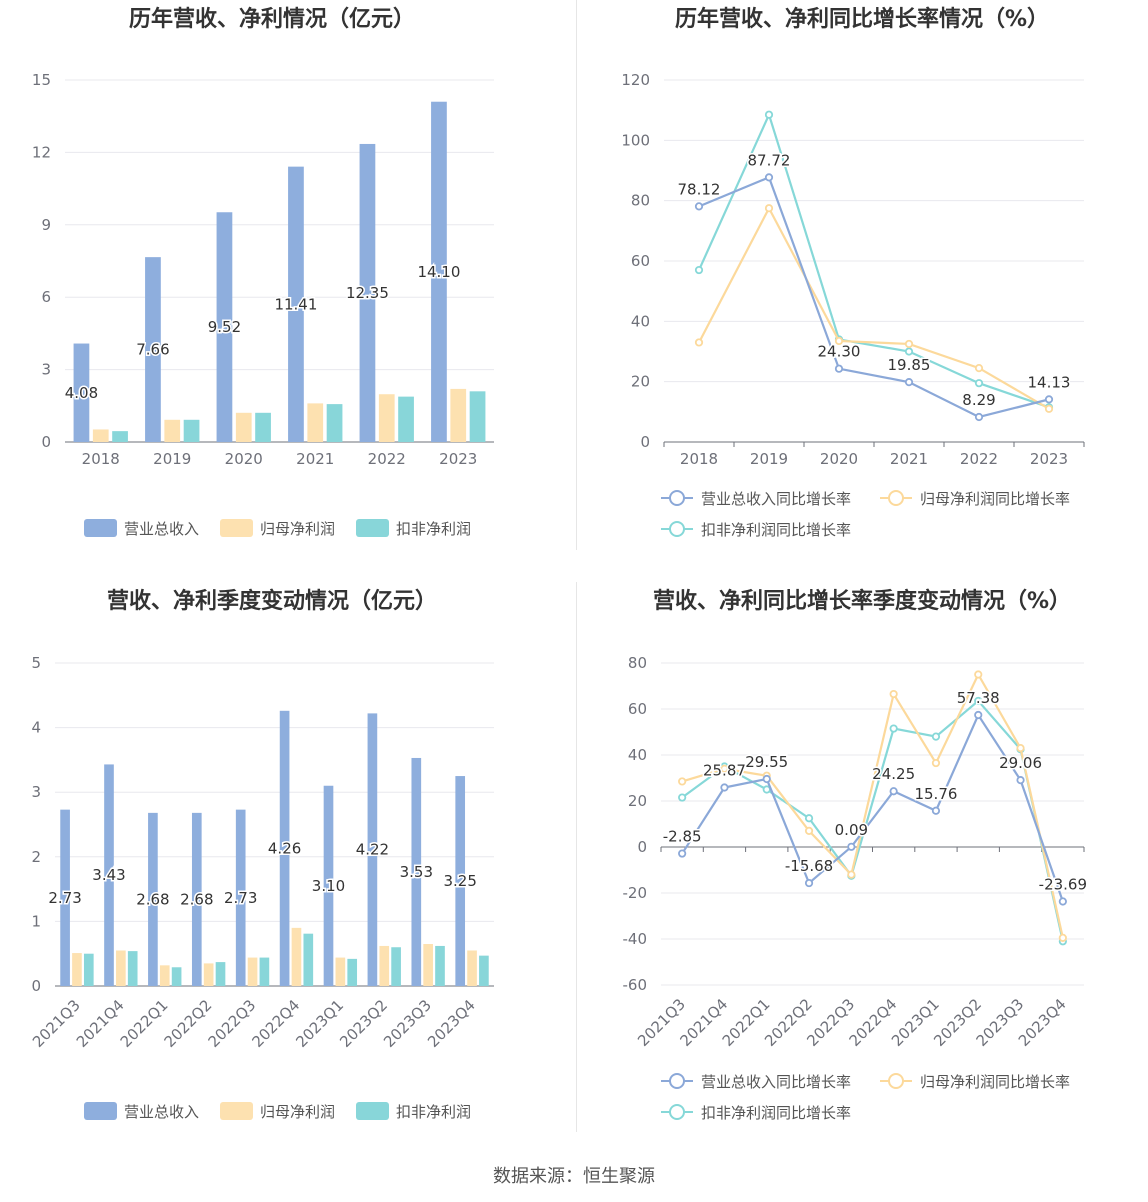  I want to click on line-value-label: 15.76, so click(935, 794).